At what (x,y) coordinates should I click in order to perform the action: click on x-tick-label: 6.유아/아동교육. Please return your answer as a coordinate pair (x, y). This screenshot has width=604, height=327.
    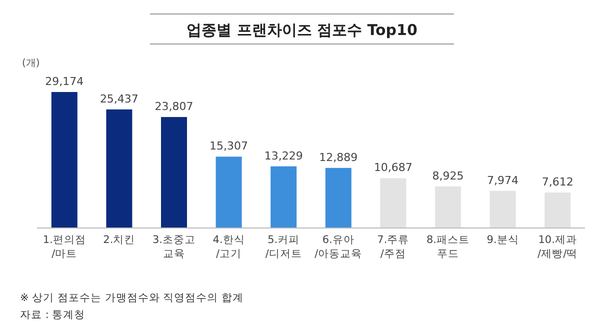
    Looking at the image, I should click on (338, 247).